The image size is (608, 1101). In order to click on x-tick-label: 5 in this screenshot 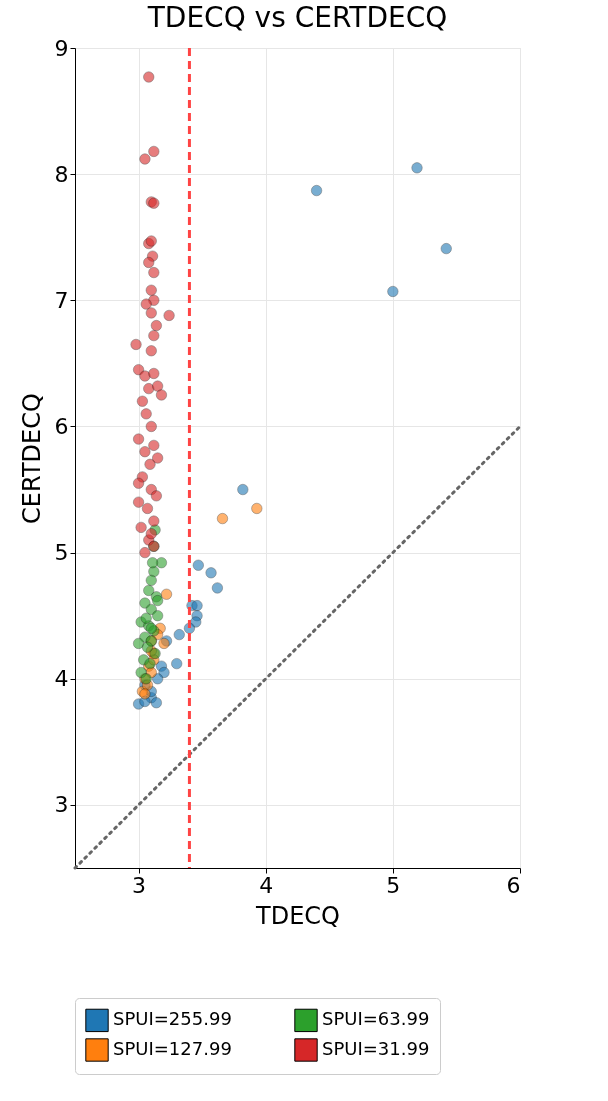, I will do `click(393, 885)`.